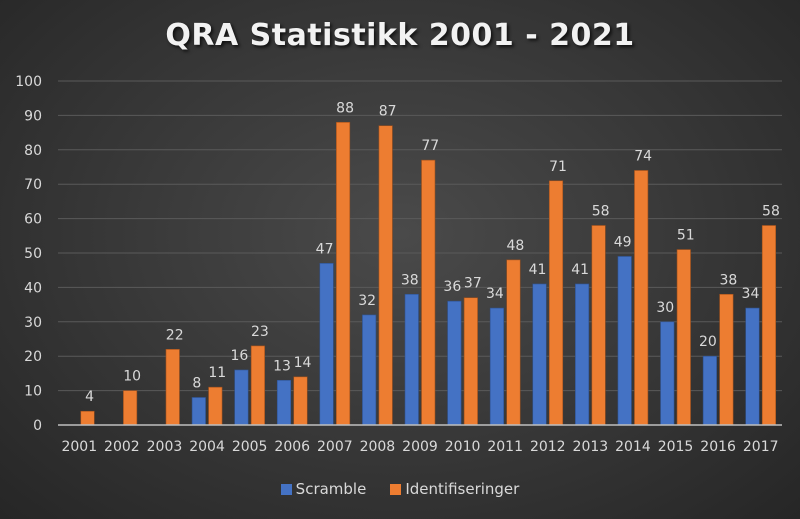 This screenshot has height=519, width=800. I want to click on bar-scramble-2013, so click(582, 354).